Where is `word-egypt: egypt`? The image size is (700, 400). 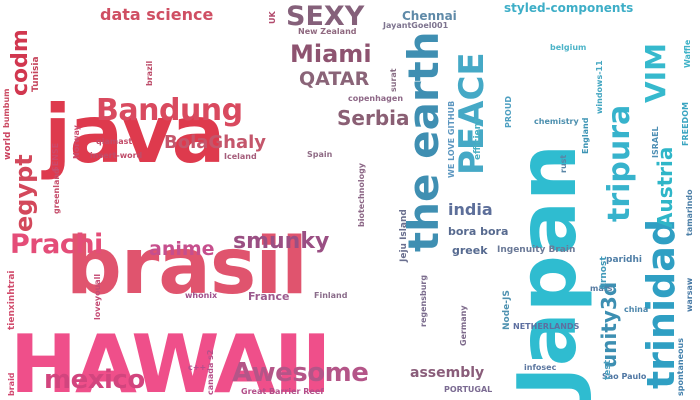 word-egypt: egypt is located at coordinates (24, 193).